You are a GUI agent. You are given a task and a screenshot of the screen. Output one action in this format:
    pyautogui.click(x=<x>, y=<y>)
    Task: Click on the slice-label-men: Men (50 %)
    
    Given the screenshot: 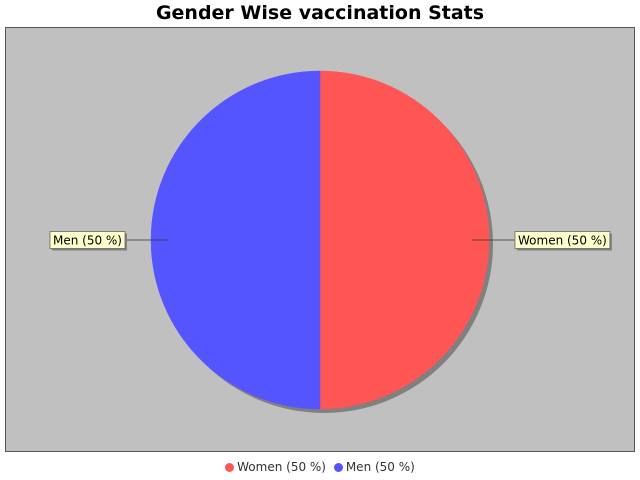 What is the action you would take?
    pyautogui.click(x=87, y=241)
    